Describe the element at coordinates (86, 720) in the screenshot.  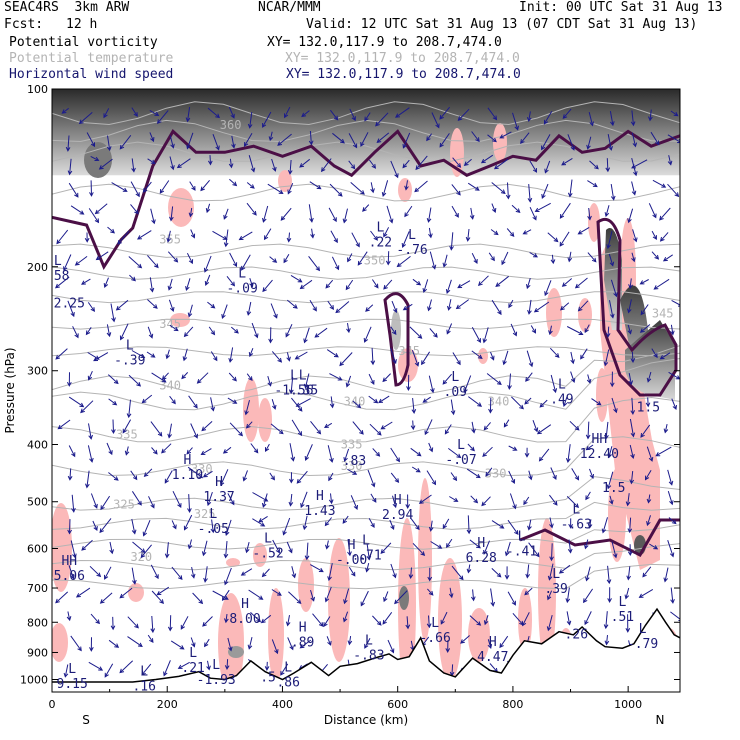
I see `south-end-label: S` at that location.